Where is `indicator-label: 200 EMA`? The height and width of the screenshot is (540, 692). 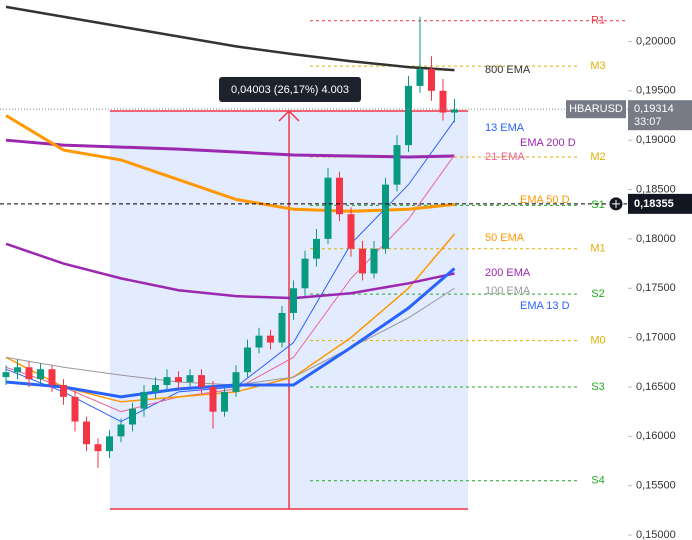
indicator-label: 200 EMA is located at coordinates (508, 273).